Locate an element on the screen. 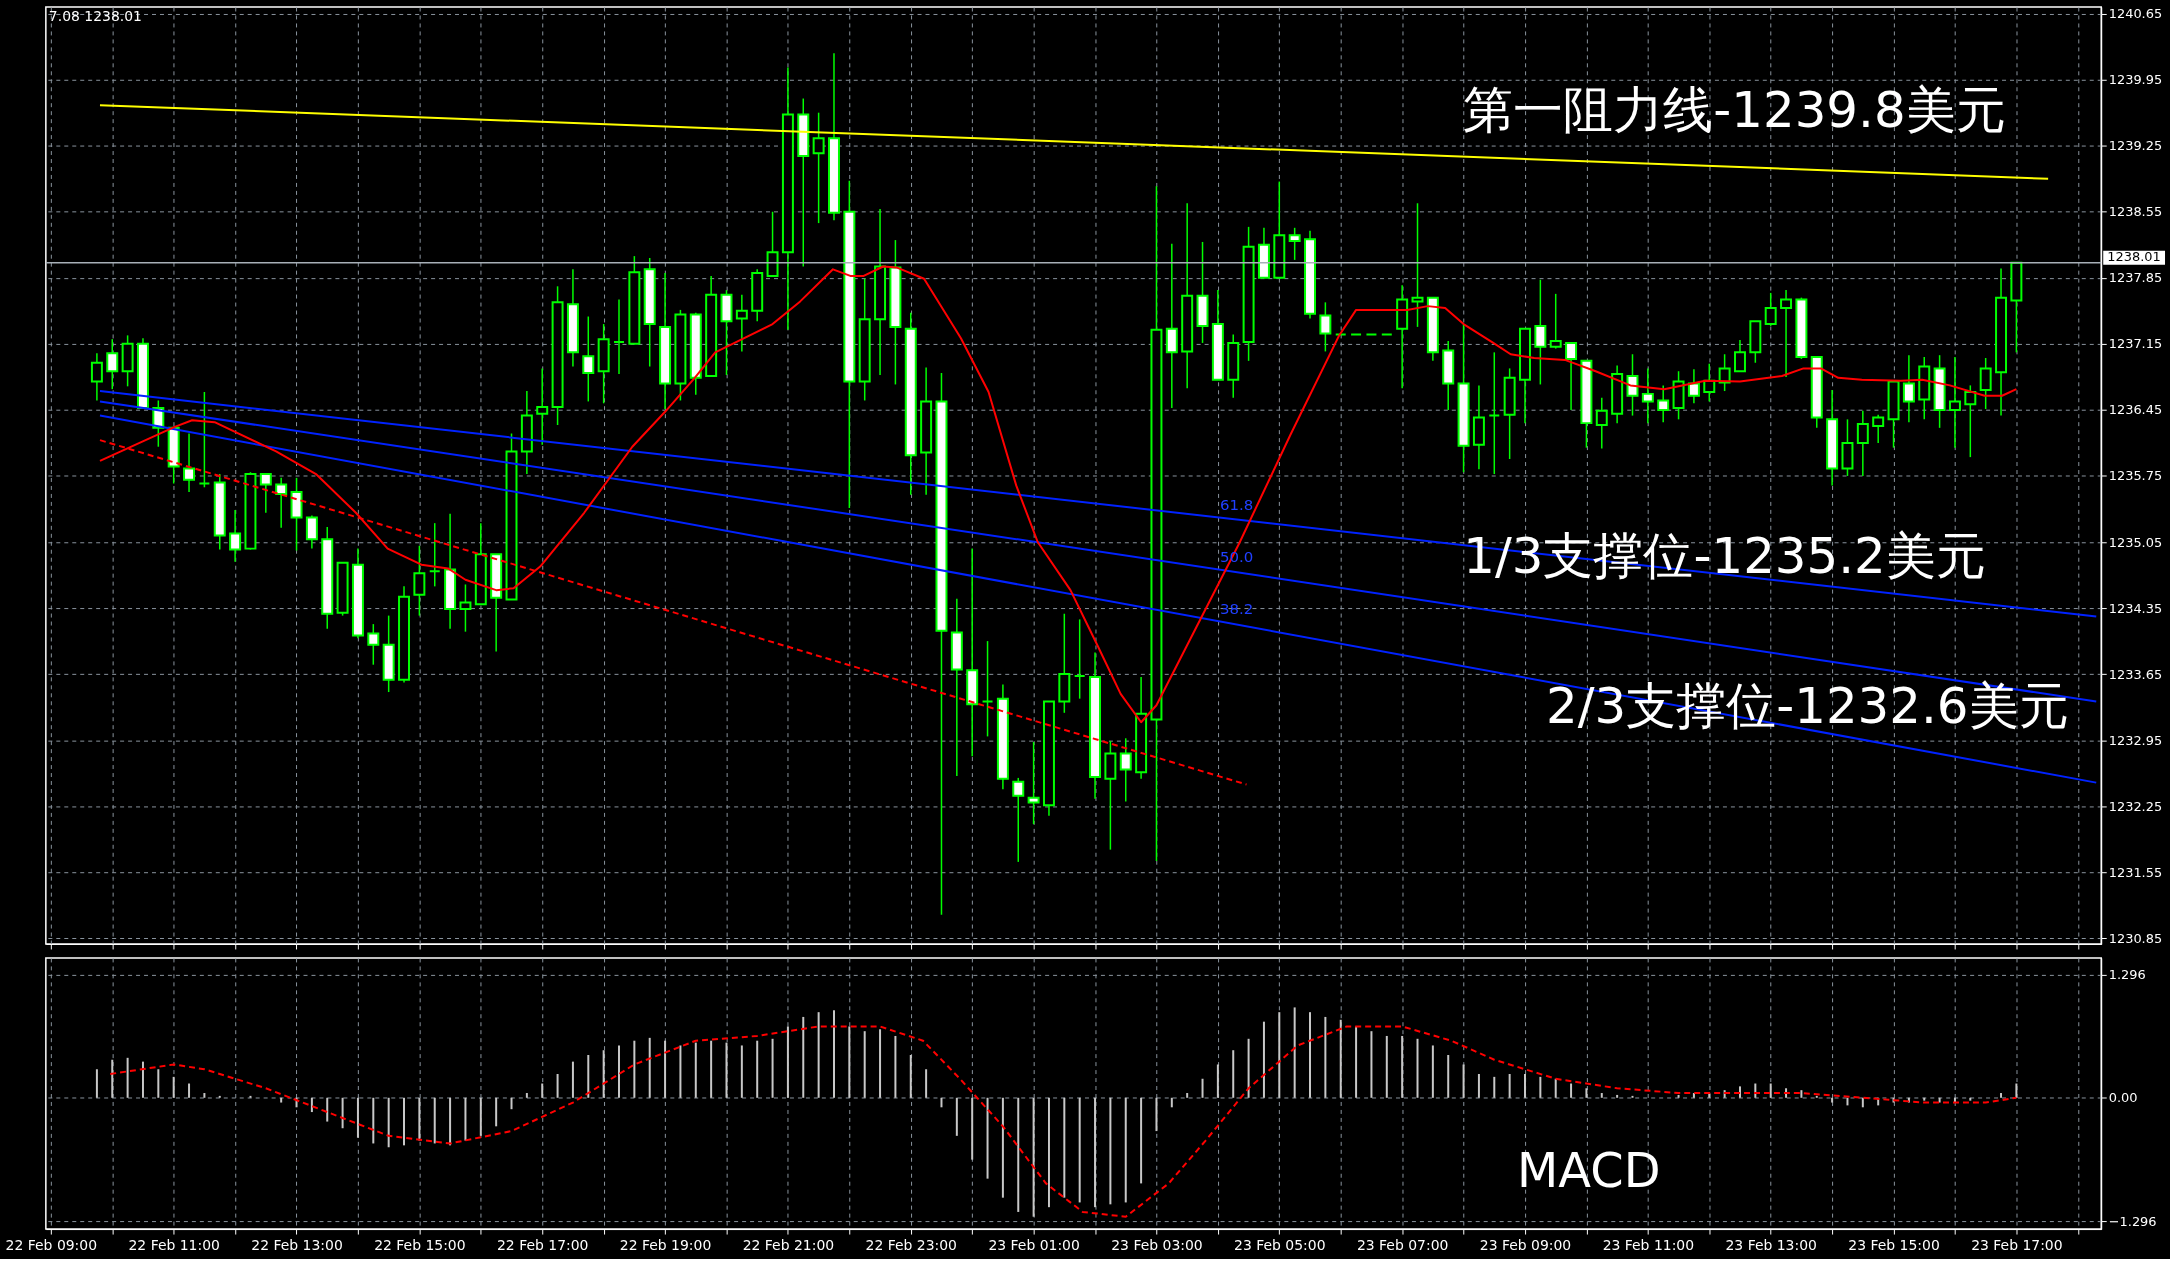 The height and width of the screenshot is (1282, 2170). x-tick-label: 22 Feb 13:00 is located at coordinates (297, 1244).